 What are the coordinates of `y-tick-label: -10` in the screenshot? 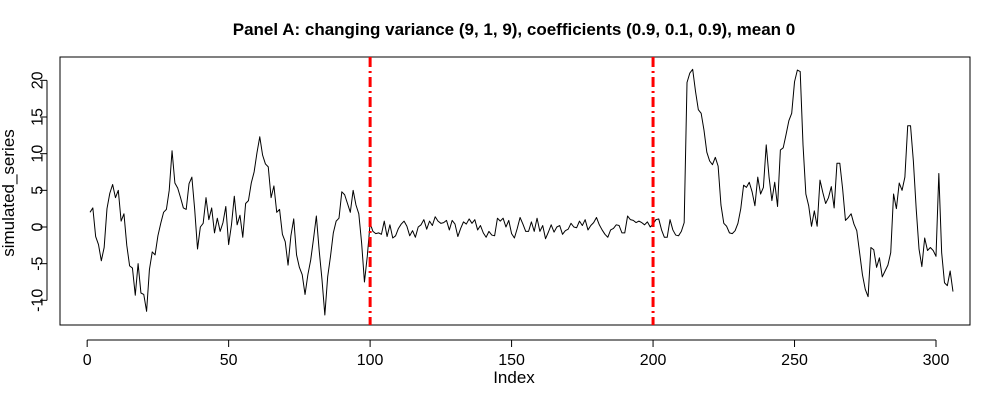 It's located at (38, 300).